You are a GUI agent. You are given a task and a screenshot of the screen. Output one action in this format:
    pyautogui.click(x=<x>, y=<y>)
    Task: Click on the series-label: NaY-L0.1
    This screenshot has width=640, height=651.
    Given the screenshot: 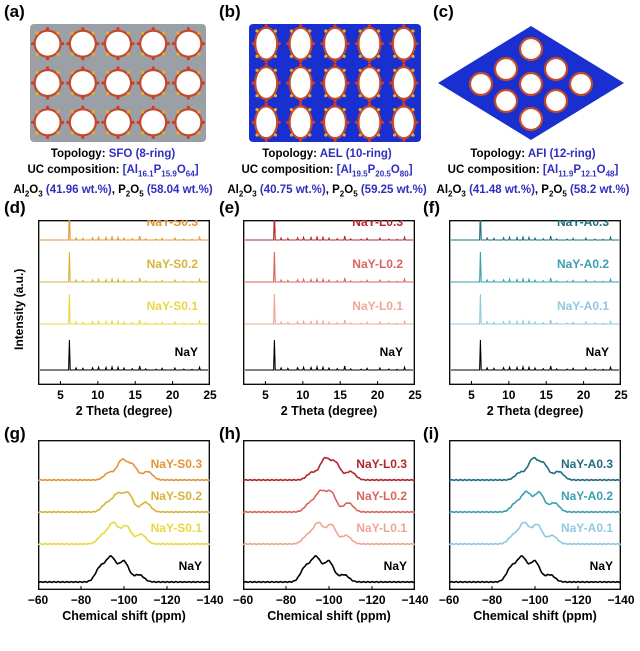 What is the action you would take?
    pyautogui.click(x=381, y=528)
    